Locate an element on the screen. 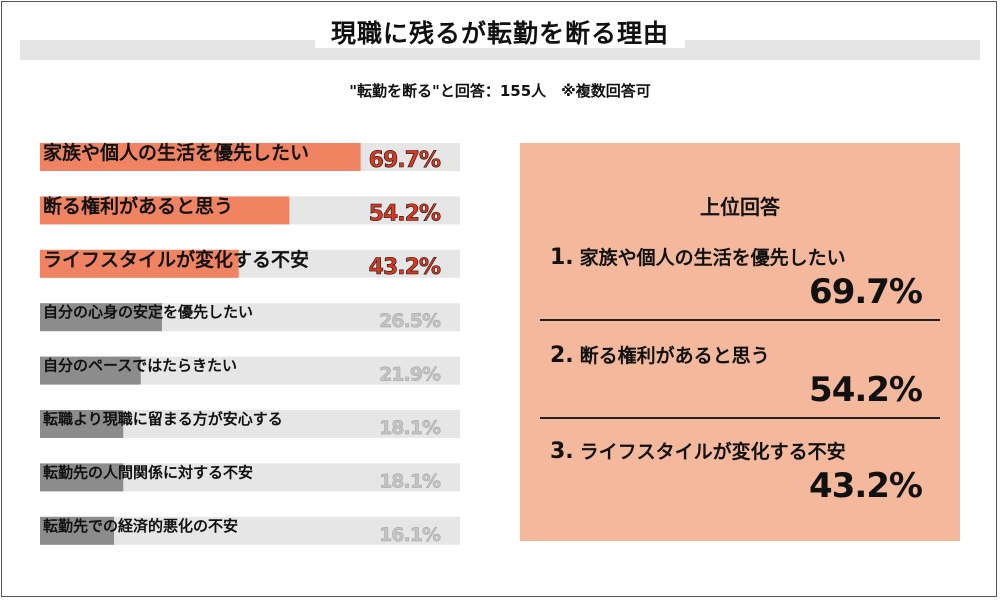  category-label: 転勤先の人間関係に対する不安 is located at coordinates (148, 472).